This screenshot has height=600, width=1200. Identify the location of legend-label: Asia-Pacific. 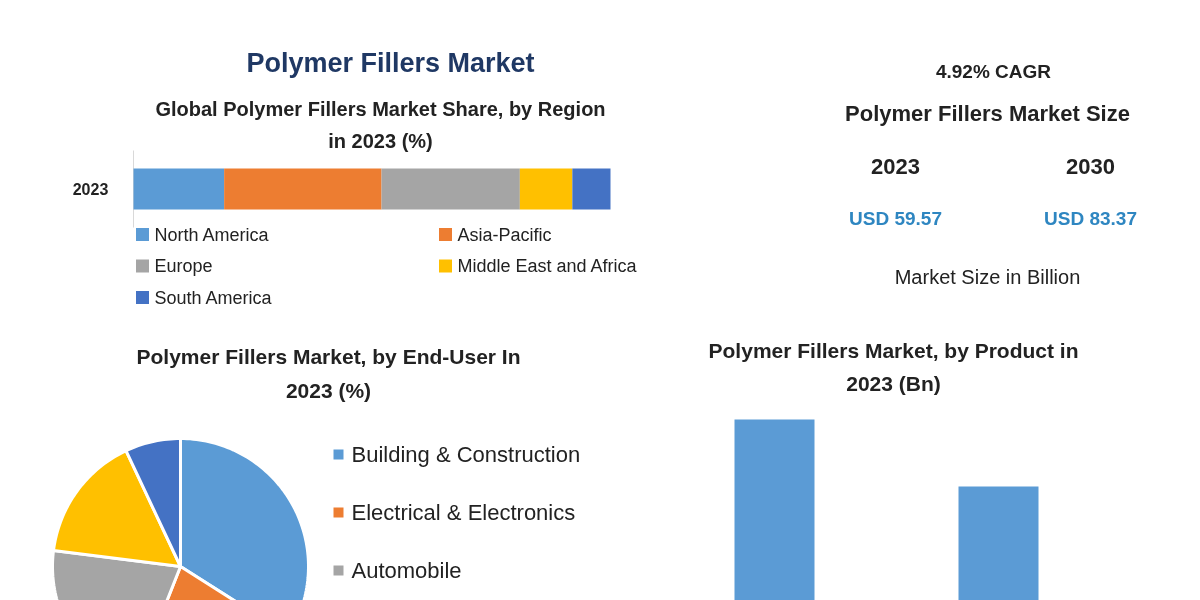
(504, 234).